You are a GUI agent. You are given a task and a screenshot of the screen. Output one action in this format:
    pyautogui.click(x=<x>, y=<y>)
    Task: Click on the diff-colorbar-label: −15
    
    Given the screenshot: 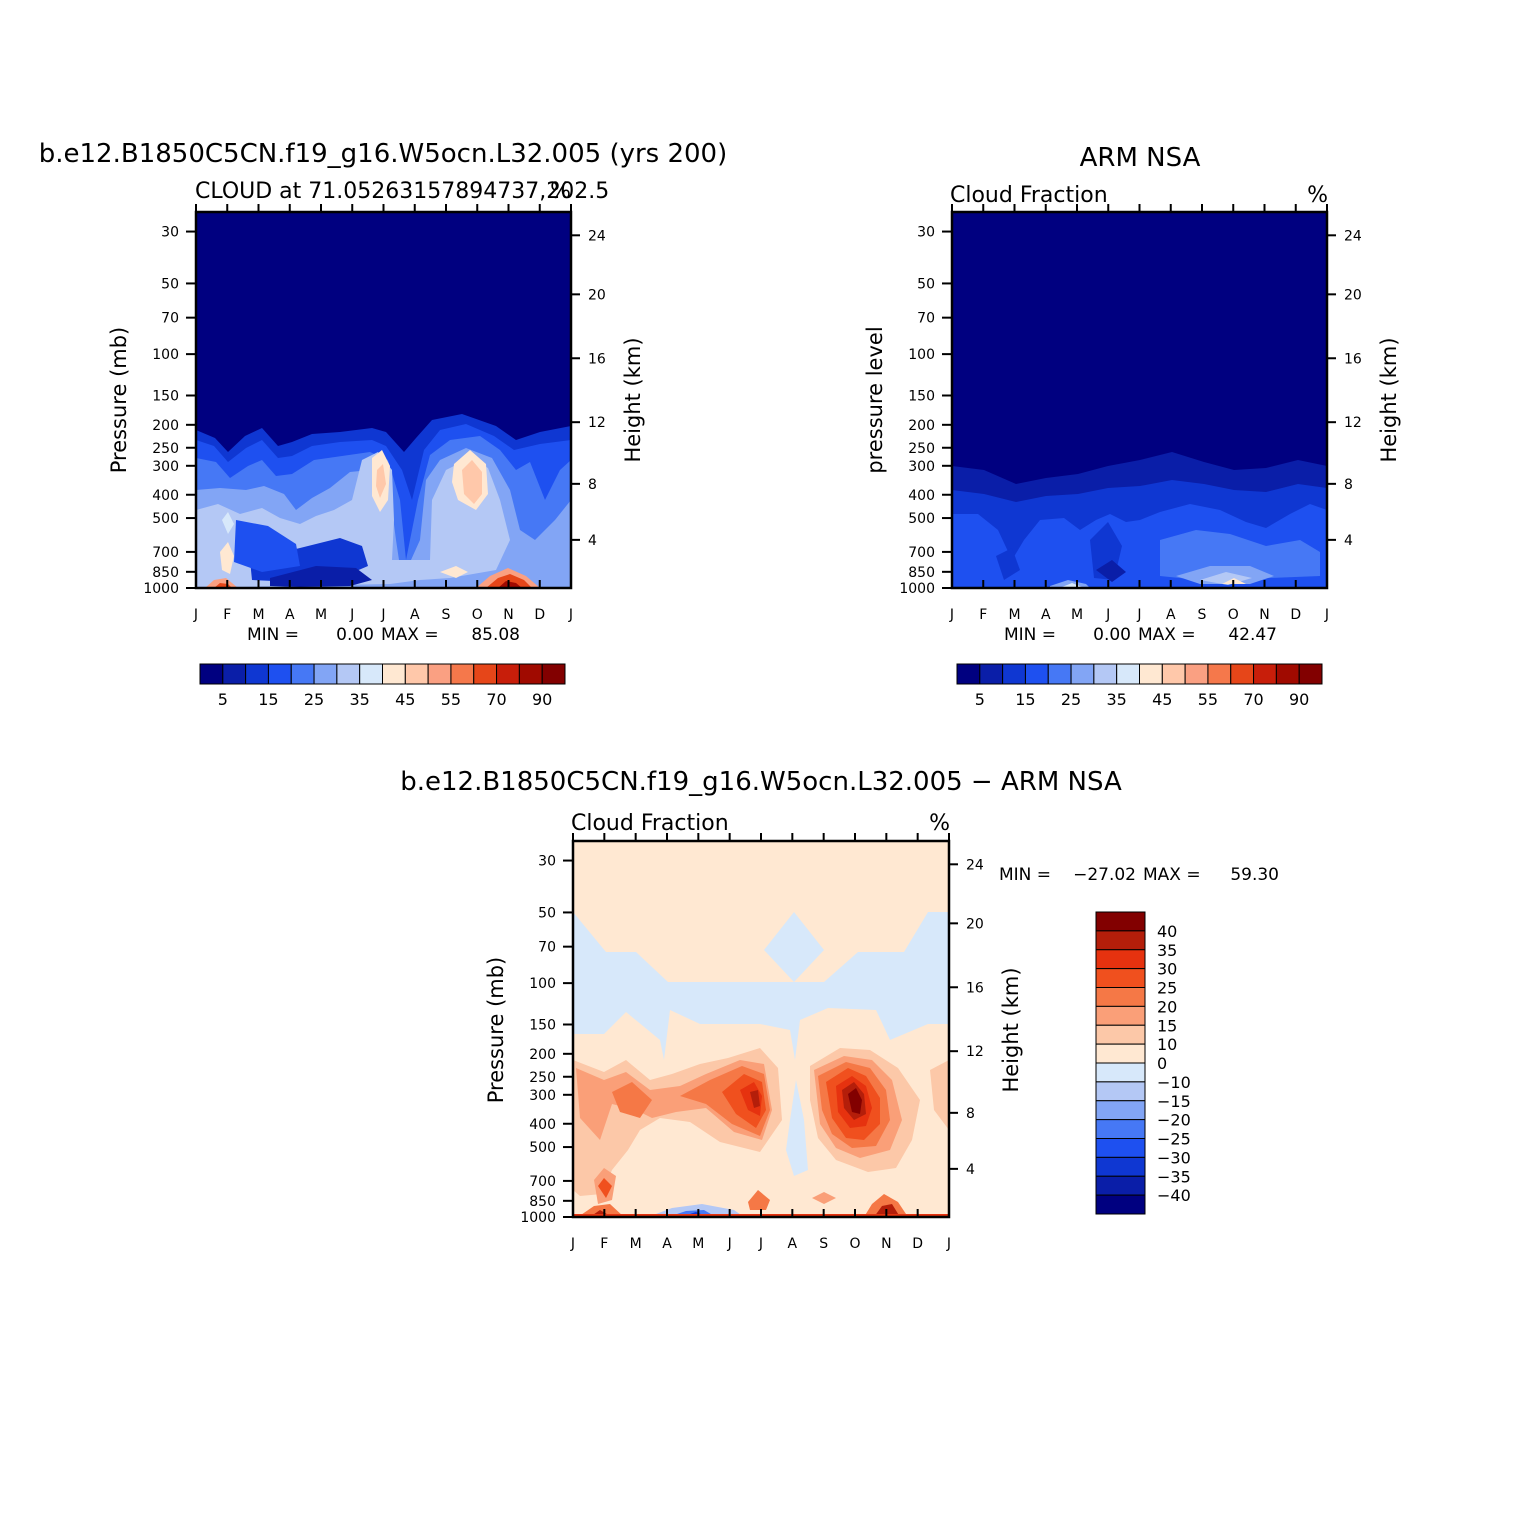 What is the action you would take?
    pyautogui.click(x=1174, y=1101)
    